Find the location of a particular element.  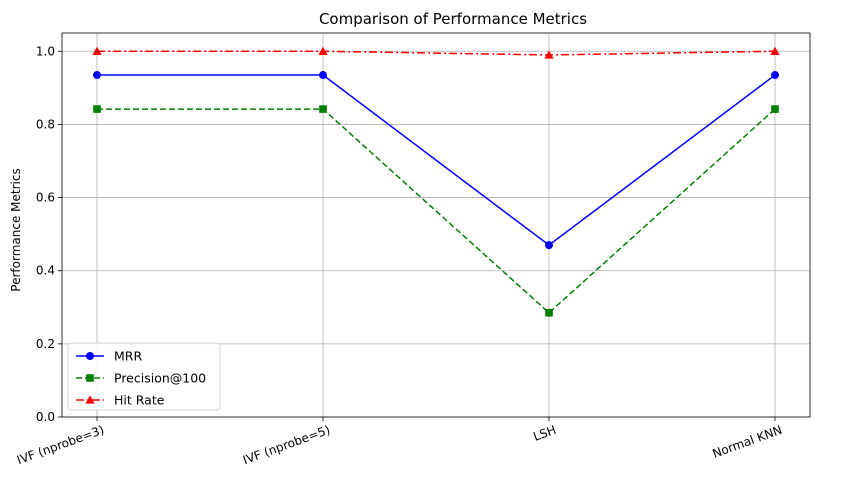

legend-box is located at coordinates (144, 376).